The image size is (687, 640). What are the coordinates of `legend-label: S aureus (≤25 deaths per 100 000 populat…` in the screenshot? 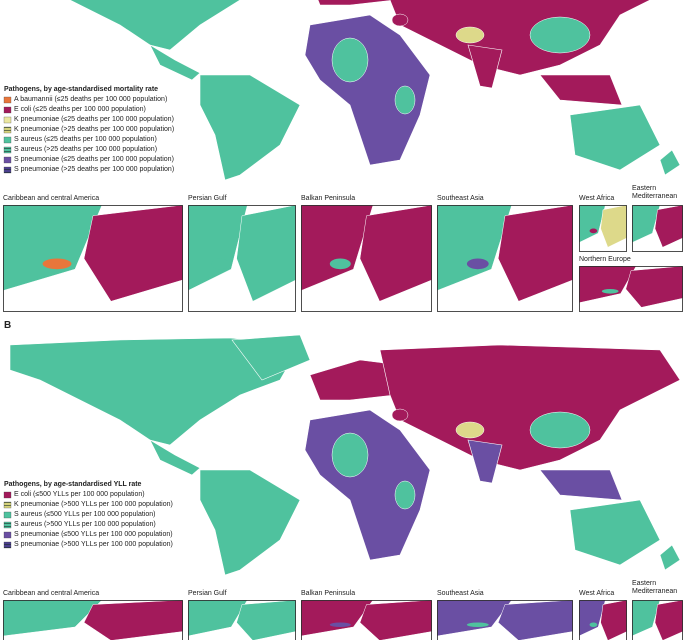 It's located at (85, 139).